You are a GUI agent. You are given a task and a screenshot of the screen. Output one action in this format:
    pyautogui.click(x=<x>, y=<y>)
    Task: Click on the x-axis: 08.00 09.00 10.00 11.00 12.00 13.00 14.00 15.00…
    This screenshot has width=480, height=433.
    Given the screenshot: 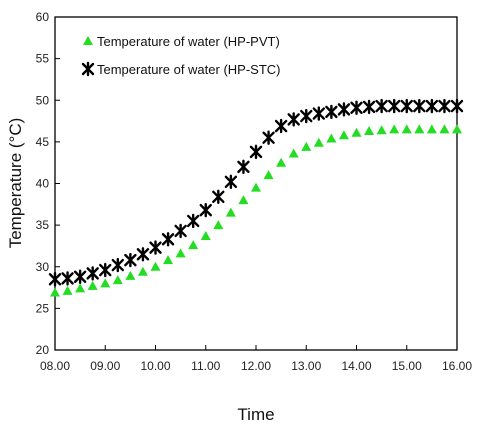 What is the action you would take?
    pyautogui.click(x=256, y=359)
    